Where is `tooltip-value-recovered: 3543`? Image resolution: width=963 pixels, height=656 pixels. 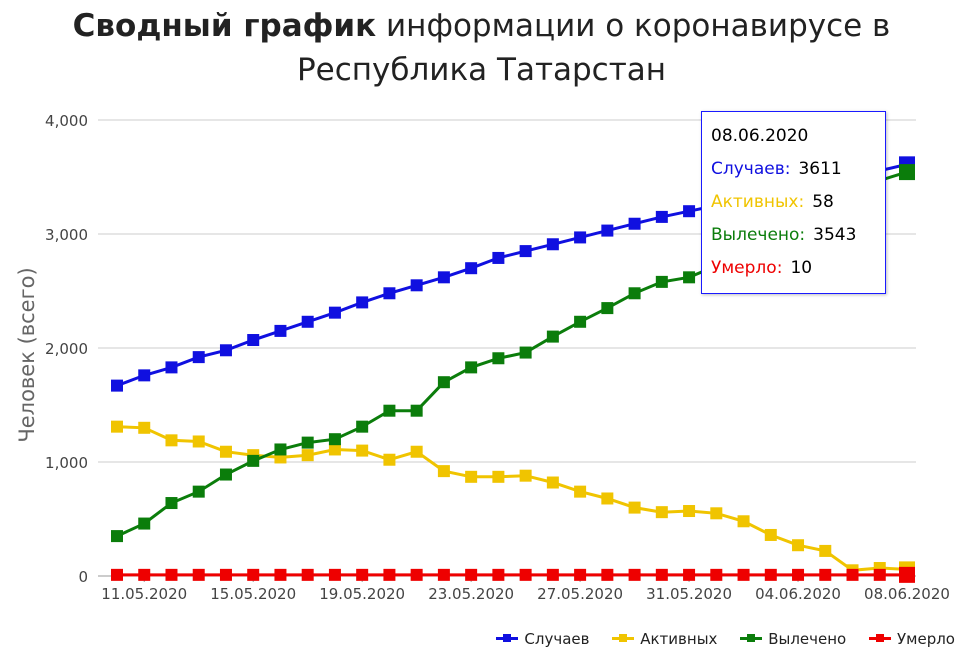
tooltip-value-recovered: 3543 is located at coordinates (835, 235).